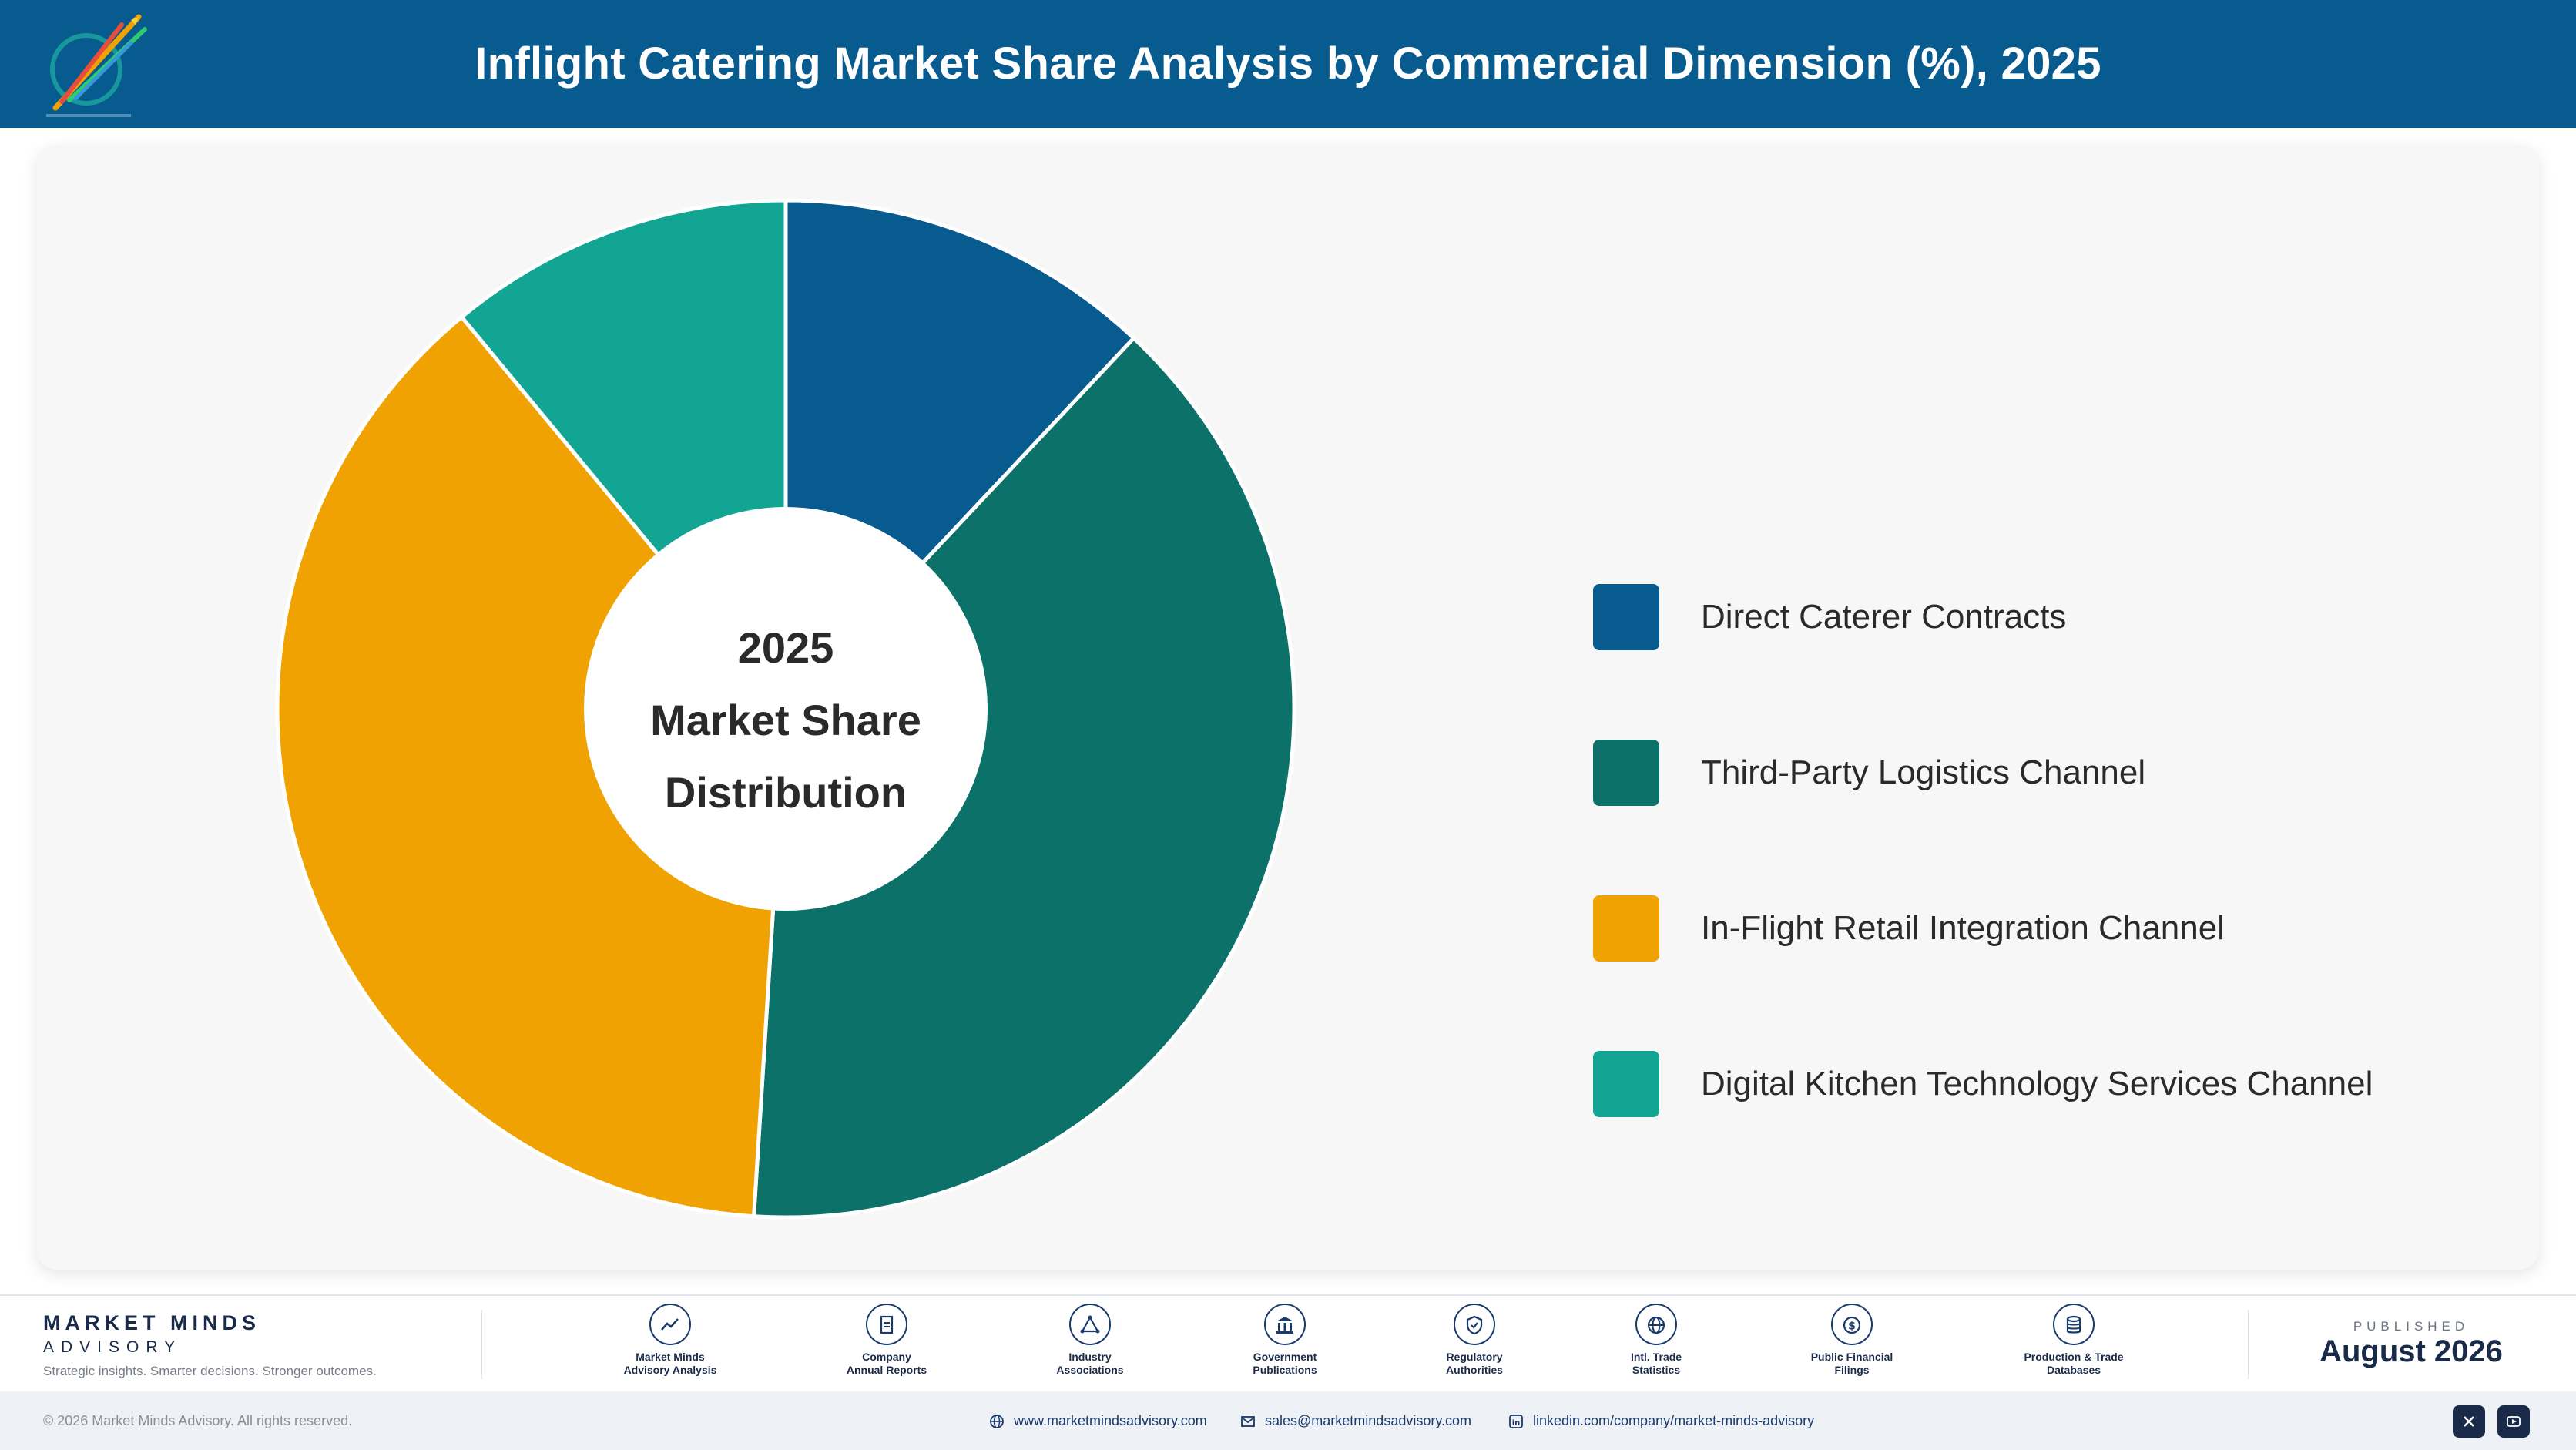 The image size is (2576, 1450). Describe the element at coordinates (2074, 1363) in the screenshot. I see `source-label: Production & Trade Databases` at that location.